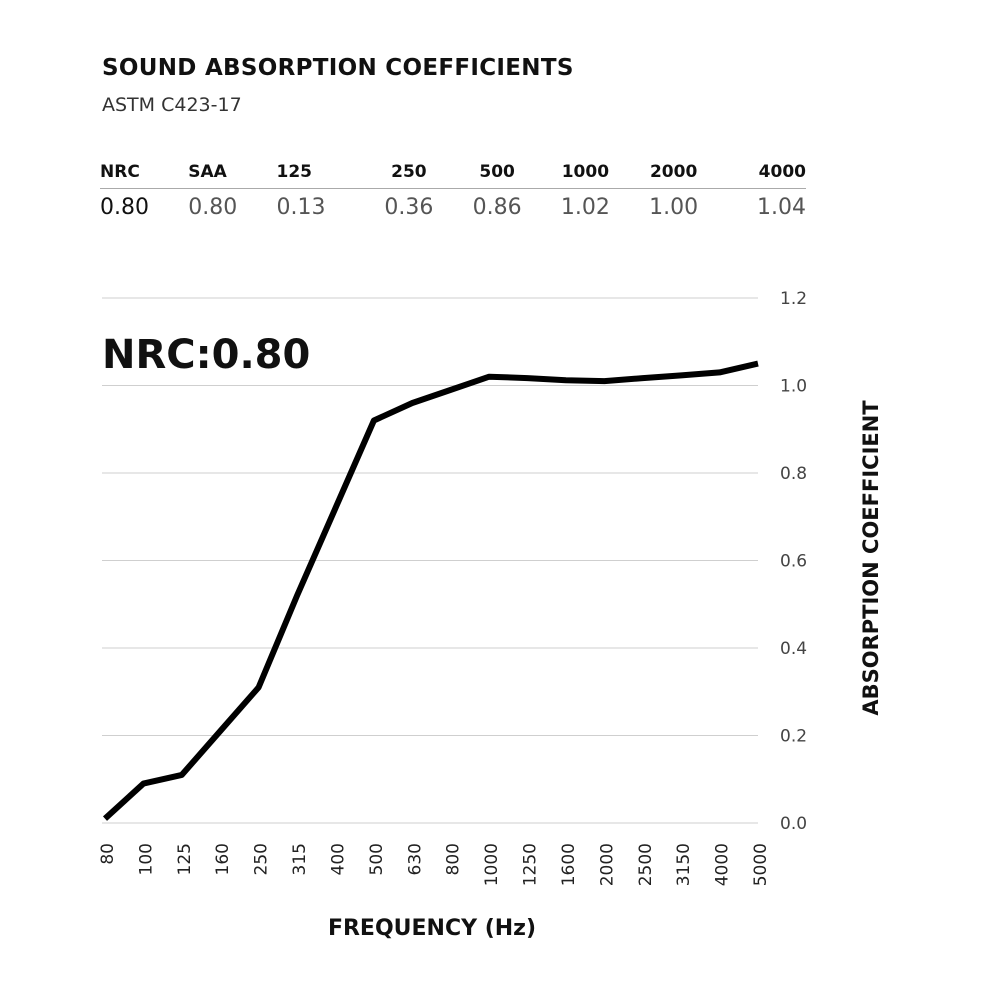 The width and height of the screenshot is (1000, 1000). I want to click on x-tick-label: 2000, so click(607, 864).